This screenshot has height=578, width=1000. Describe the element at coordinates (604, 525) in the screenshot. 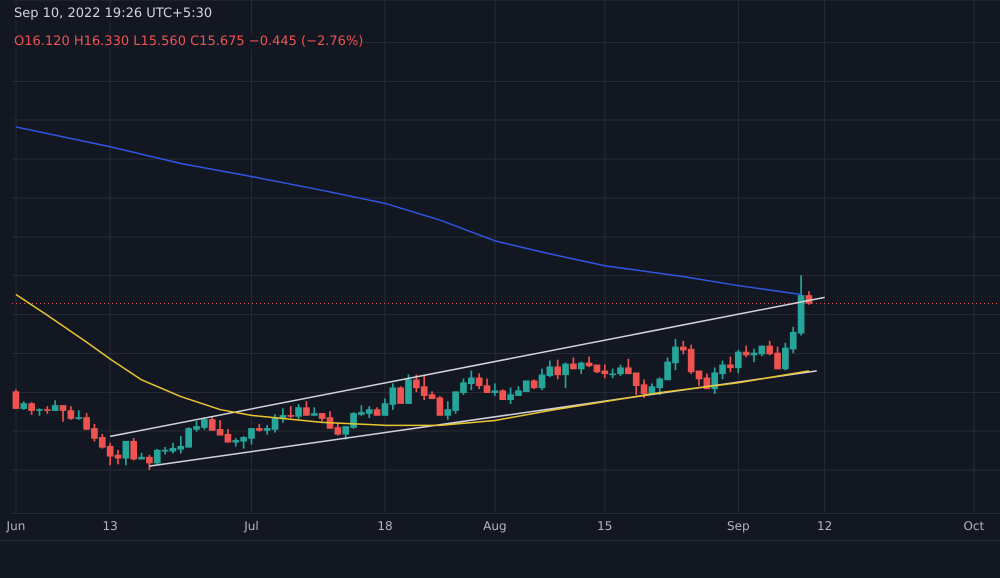

I see `x-tick-label: 15` at that location.